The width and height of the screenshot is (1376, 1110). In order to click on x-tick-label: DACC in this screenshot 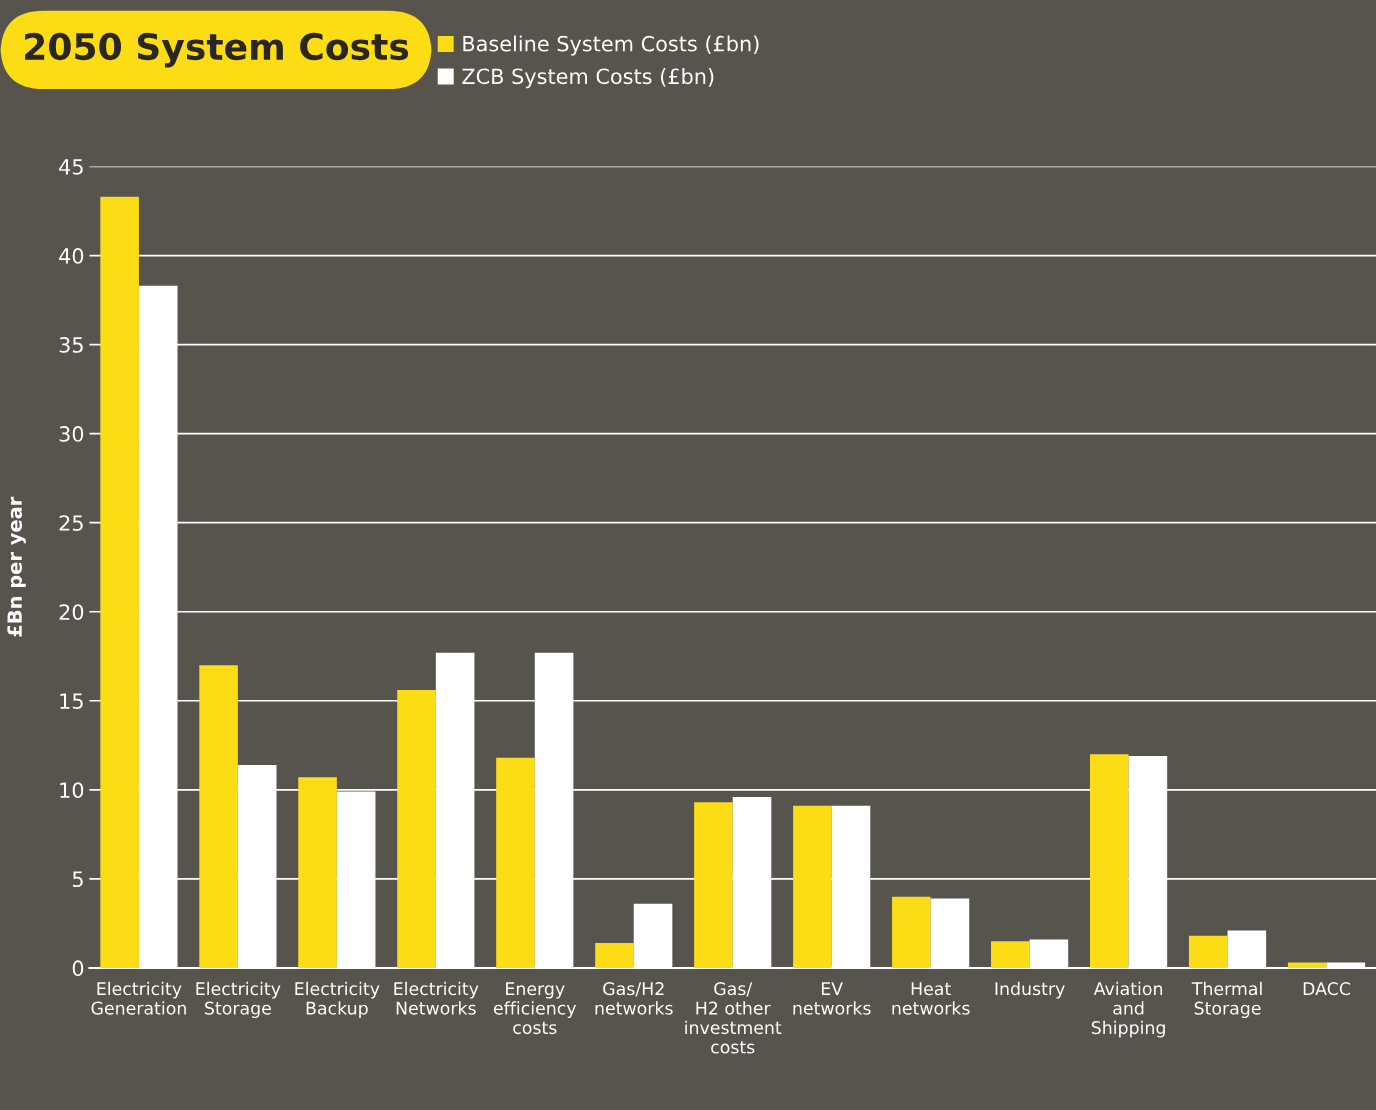, I will do `click(1327, 989)`.